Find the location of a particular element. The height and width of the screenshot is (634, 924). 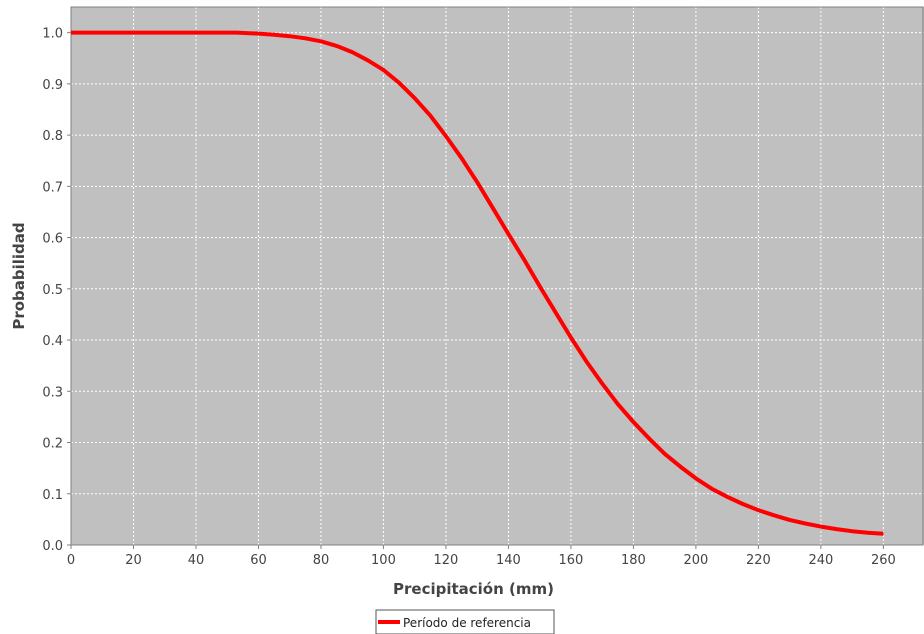

y-tick-label: 0.5 is located at coordinates (52, 290).